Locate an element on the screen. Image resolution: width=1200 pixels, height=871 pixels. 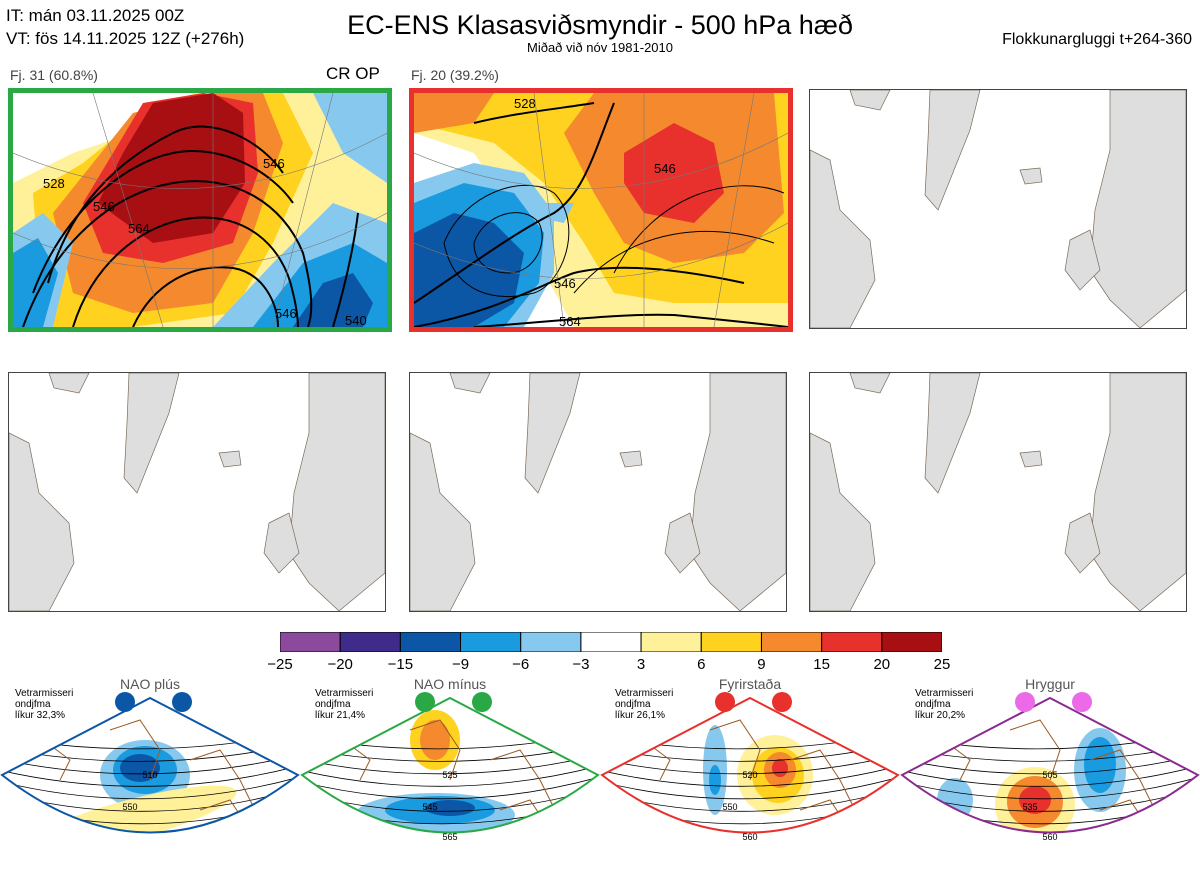
regime-stat-line: líkur 21,4% is located at coordinates (340, 715).